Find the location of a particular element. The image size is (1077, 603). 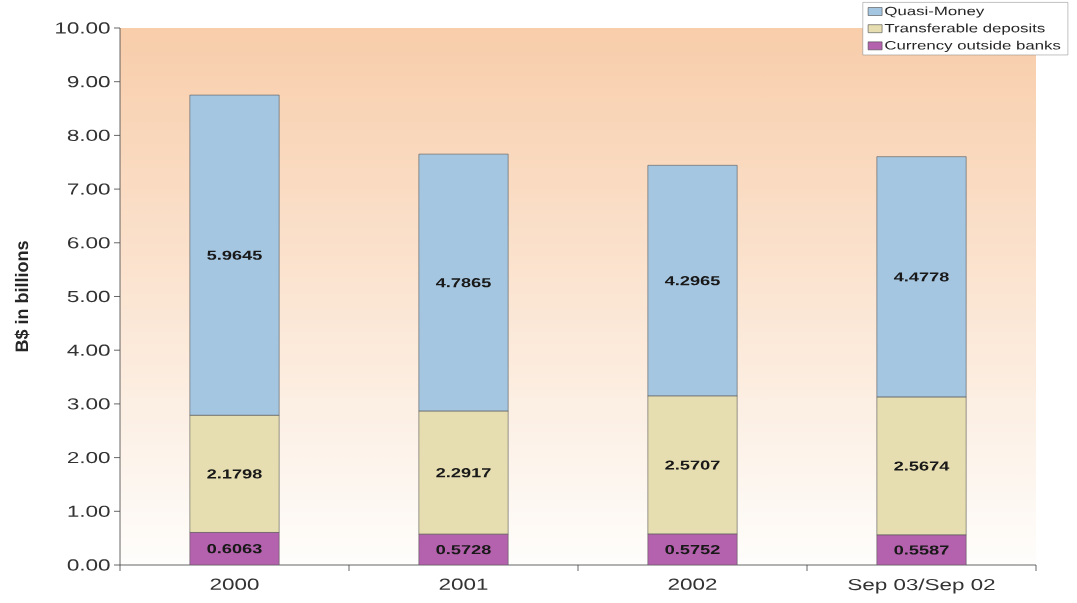

y-tick-label: 1.00 is located at coordinates (89, 511).